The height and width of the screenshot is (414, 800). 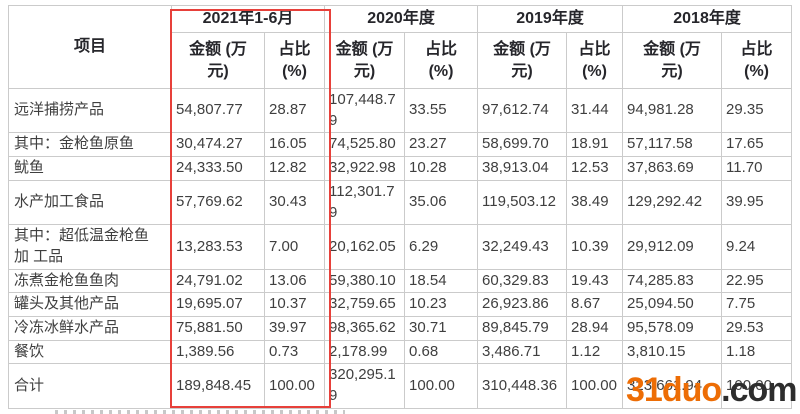 What do you see at coordinates (757, 111) in the screenshot?
I see `cell-ratio: 29.35` at bounding box center [757, 111].